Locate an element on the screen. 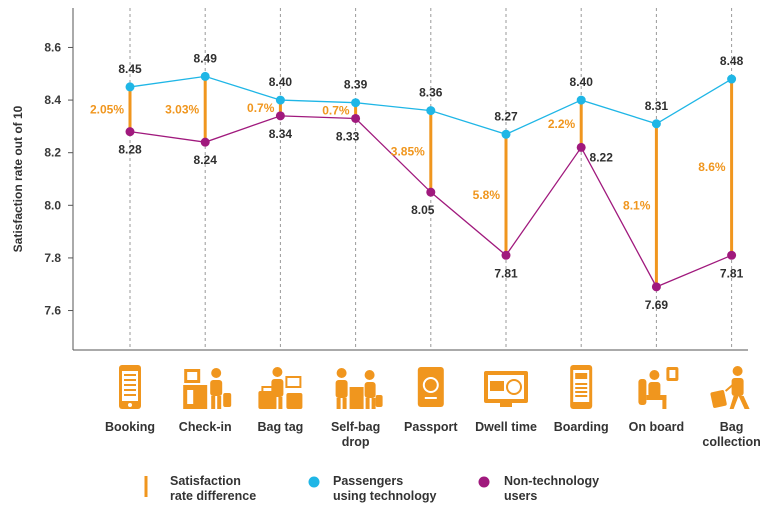  category-label: On board is located at coordinates (657, 427).